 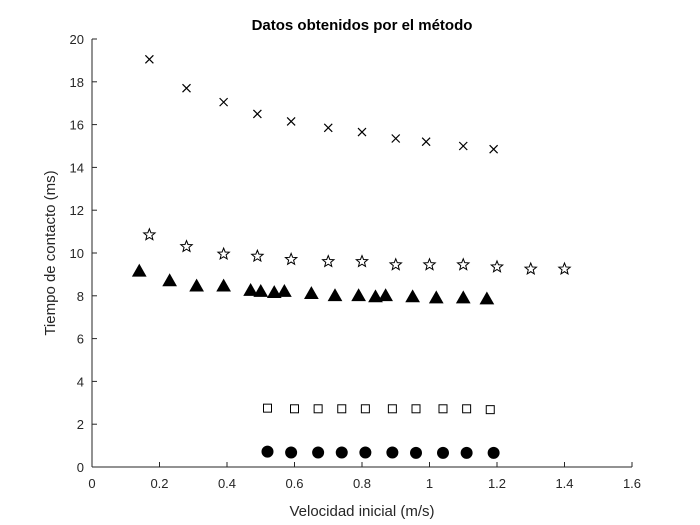 I want to click on y-tick-label: 4, so click(x=80, y=381).